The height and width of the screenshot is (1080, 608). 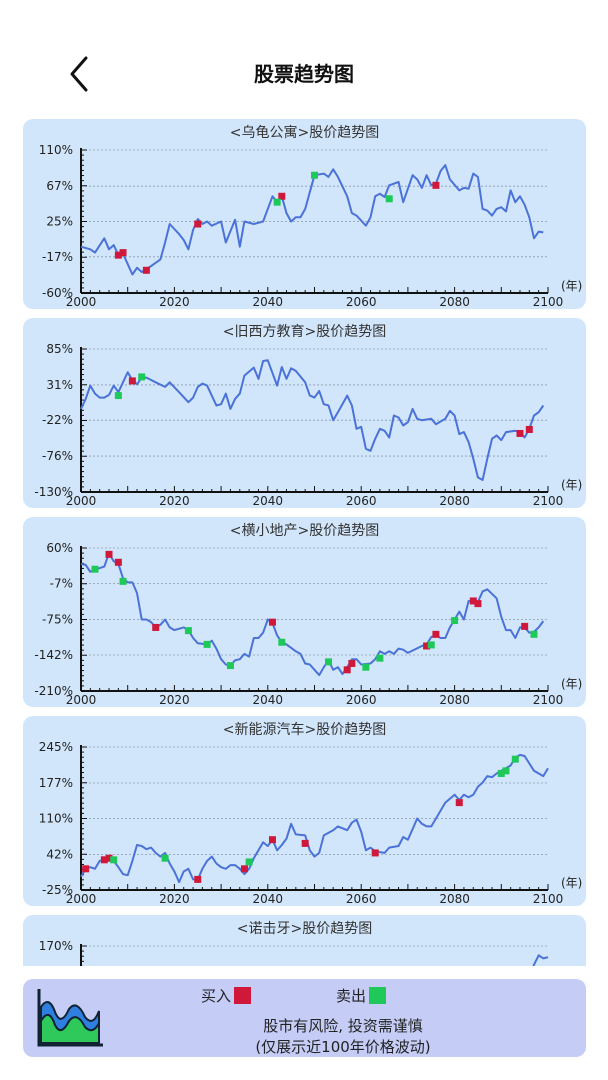 I want to click on page-title: 股票趋势图, so click(x=304, y=74).